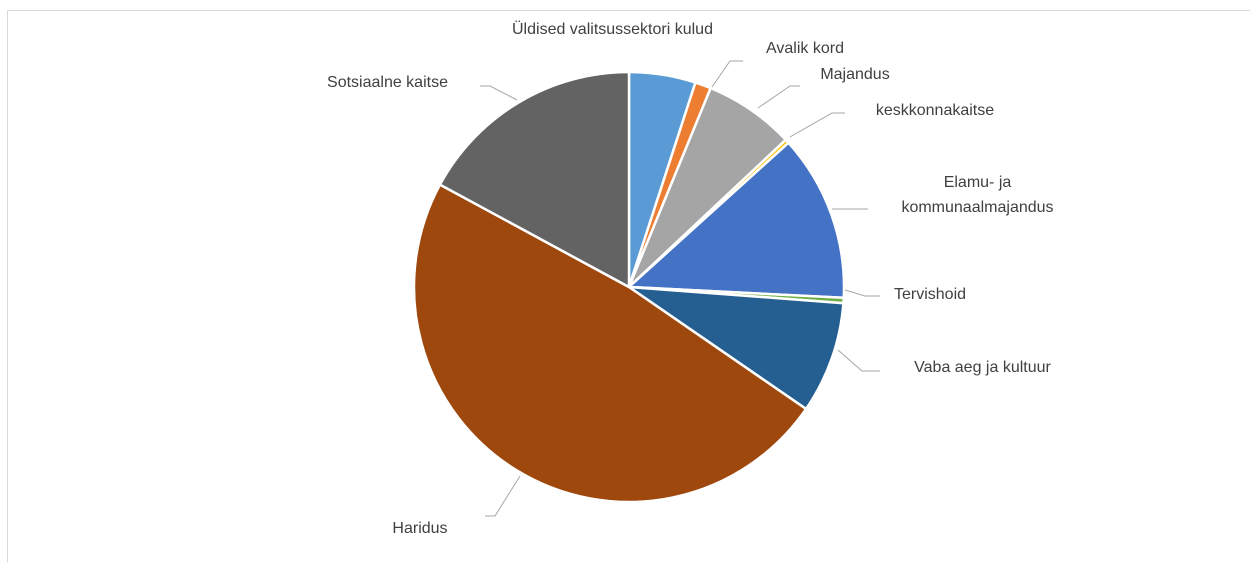 The height and width of the screenshot is (563, 1251). I want to click on slice-label: Avalik kord, so click(805, 48).